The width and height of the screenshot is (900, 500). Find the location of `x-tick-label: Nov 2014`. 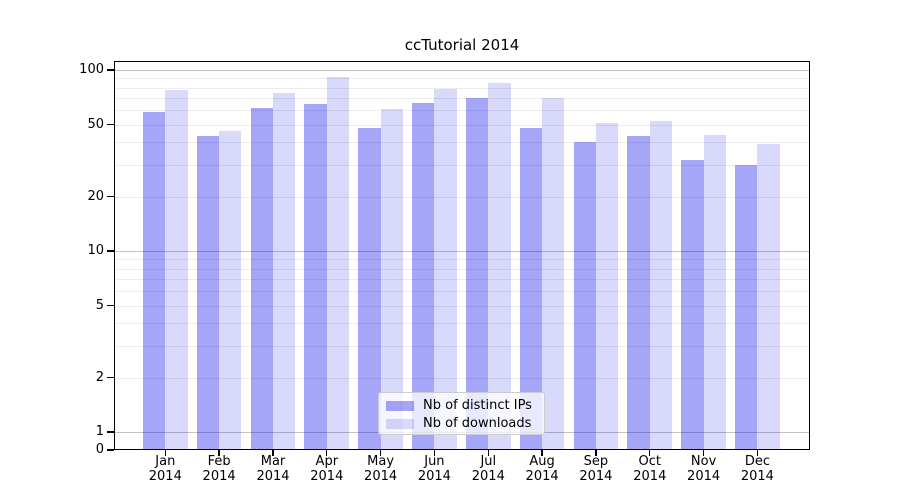

x-tick-label: Nov 2014 is located at coordinates (704, 469).